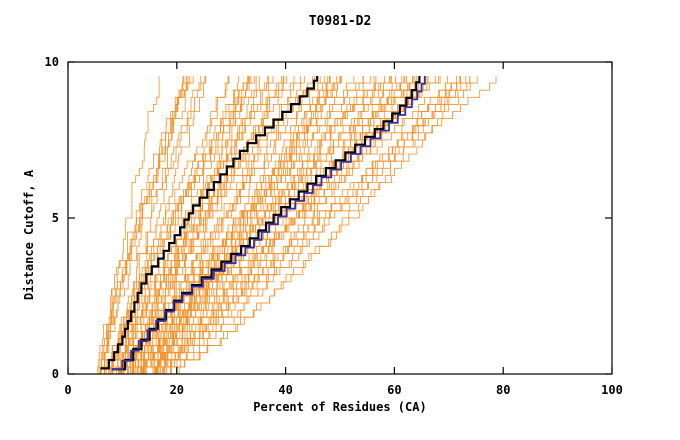 Image resolution: width=680 pixels, height=440 pixels. Describe the element at coordinates (177, 390) in the screenshot. I see `x-tick-label: 20` at that location.